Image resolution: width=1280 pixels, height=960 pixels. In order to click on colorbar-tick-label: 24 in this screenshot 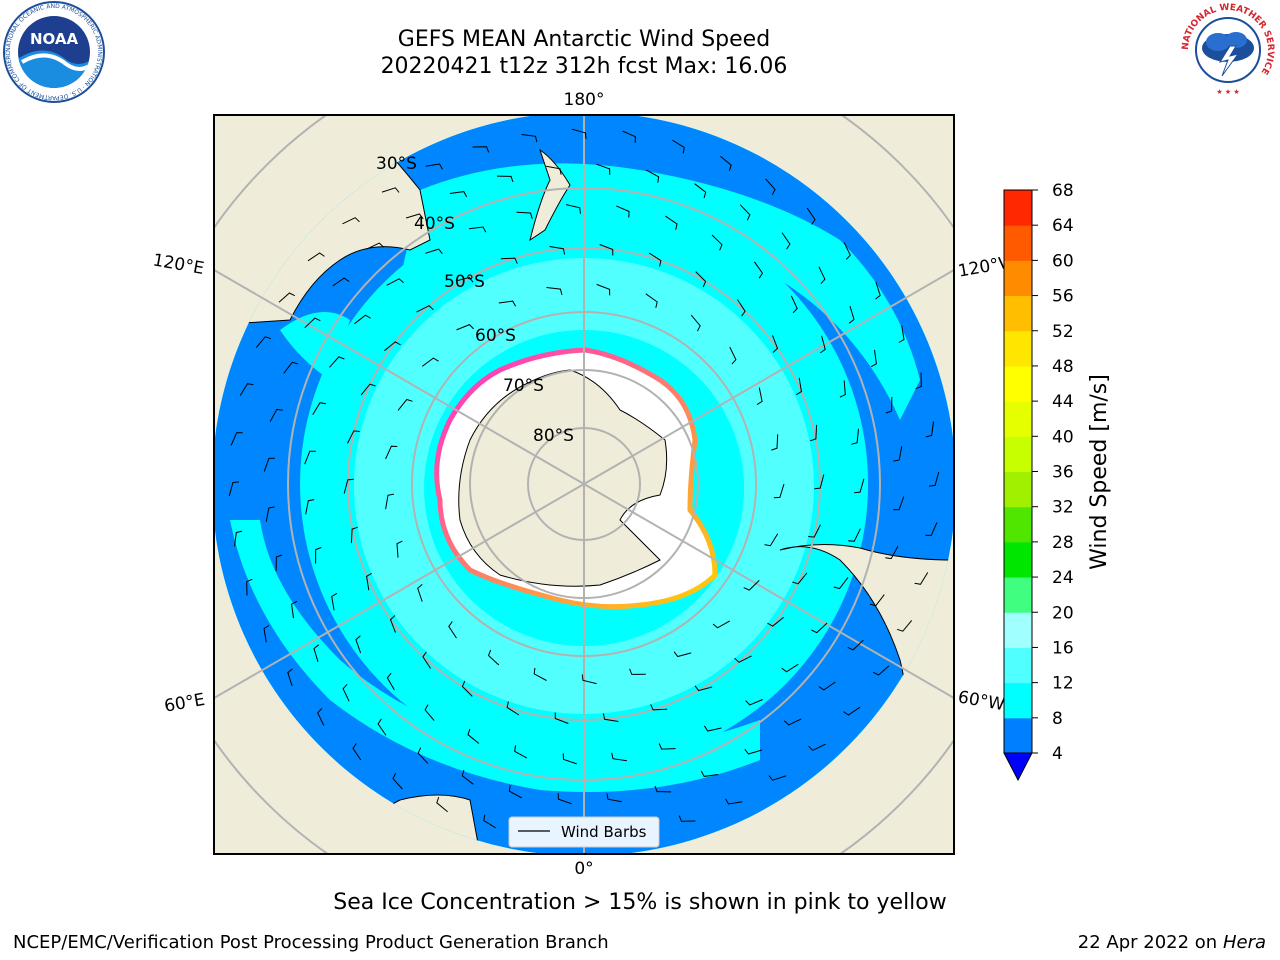, I will do `click(1063, 578)`.